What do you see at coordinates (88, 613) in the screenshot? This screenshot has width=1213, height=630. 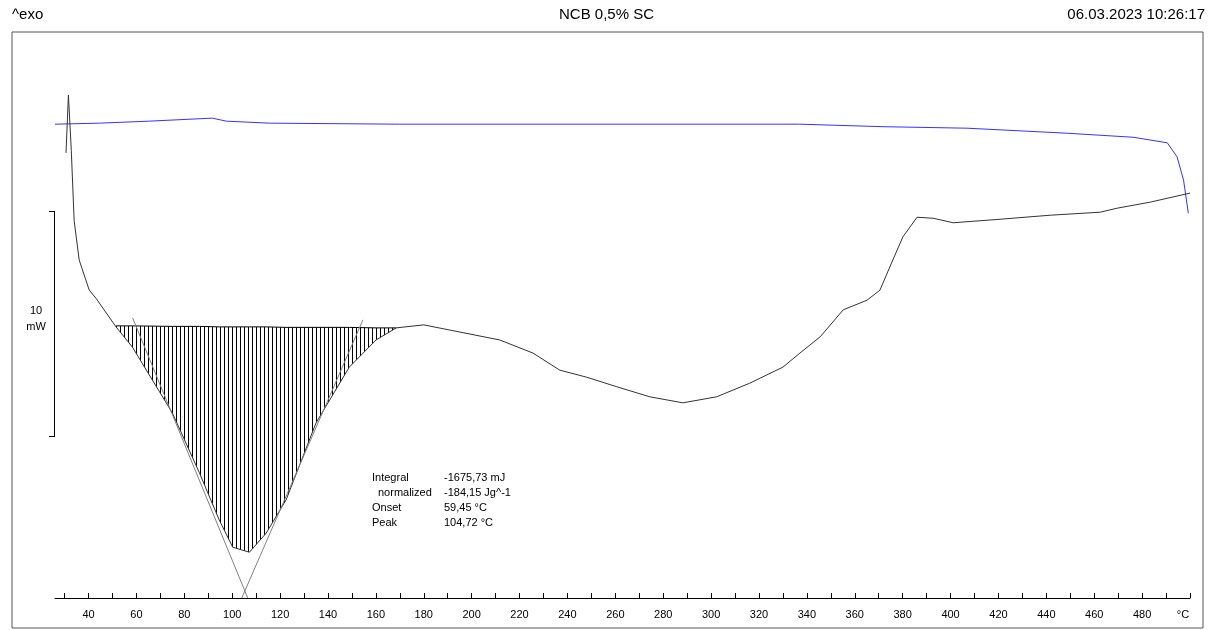 I see `x-tick-label: 40` at bounding box center [88, 613].